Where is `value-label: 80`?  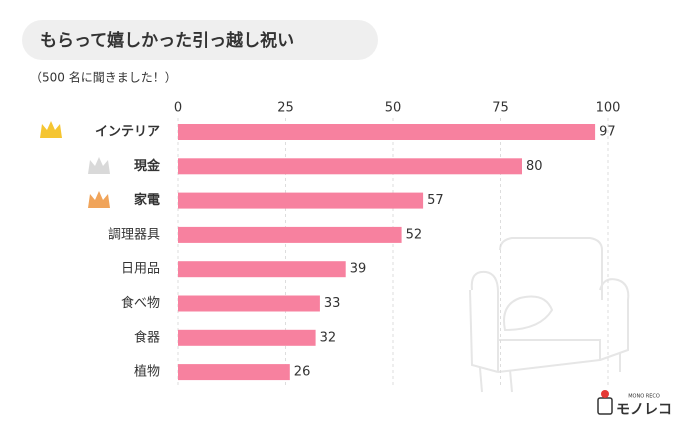
value-label: 80 is located at coordinates (534, 166).